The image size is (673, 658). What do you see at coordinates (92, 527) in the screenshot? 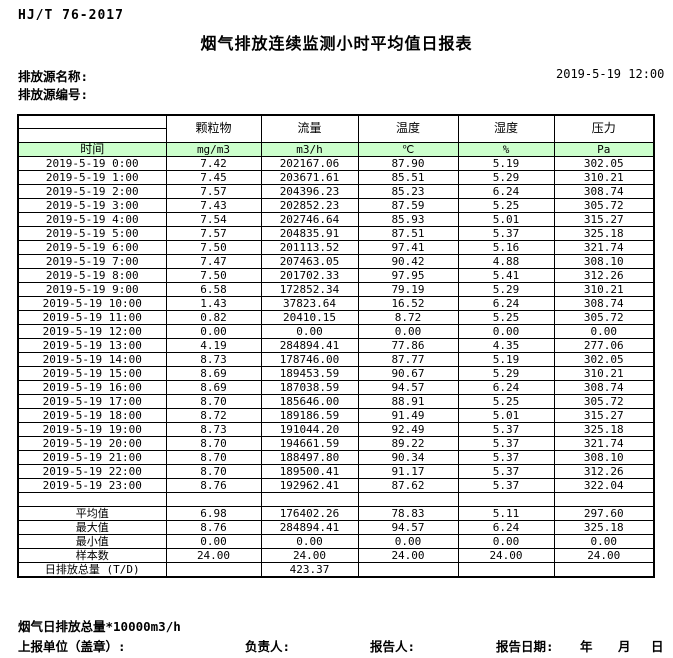
I see `summary-label-cell: 最大值` at bounding box center [92, 527].